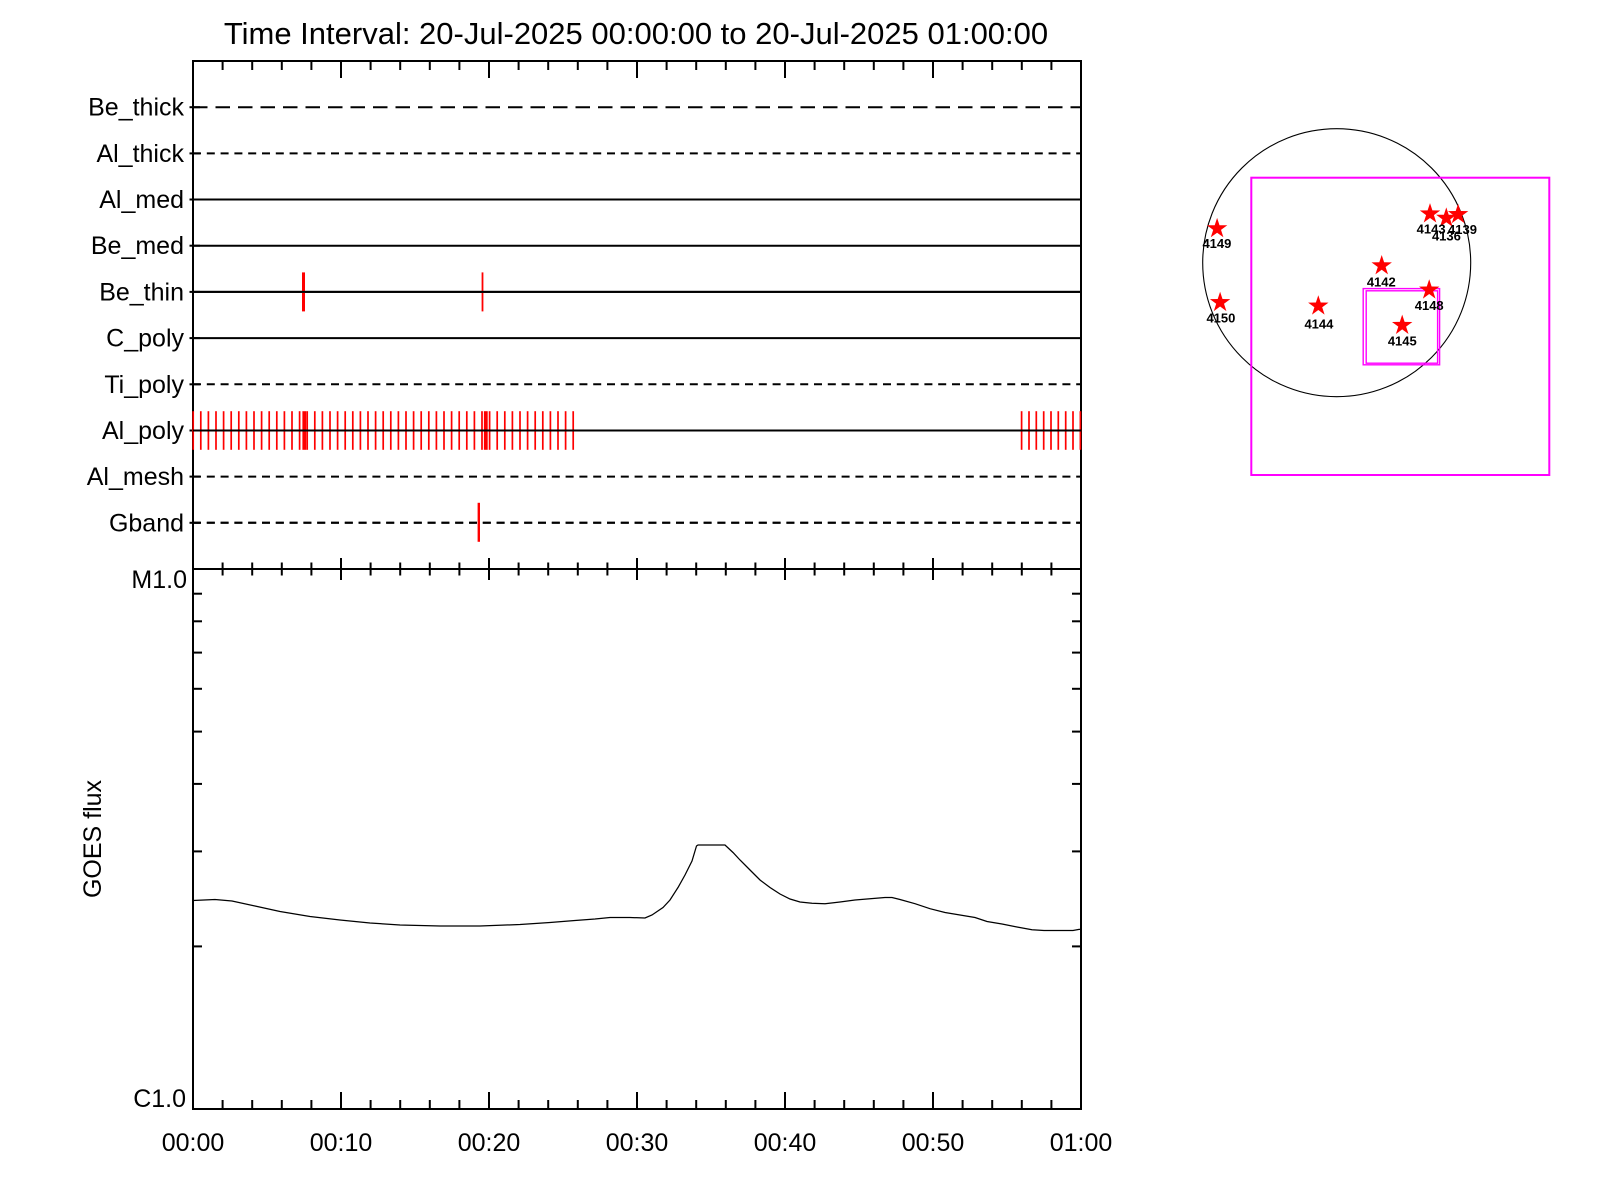  What do you see at coordinates (1429, 305) in the screenshot?
I see `svg-text: 4148` at bounding box center [1429, 305].